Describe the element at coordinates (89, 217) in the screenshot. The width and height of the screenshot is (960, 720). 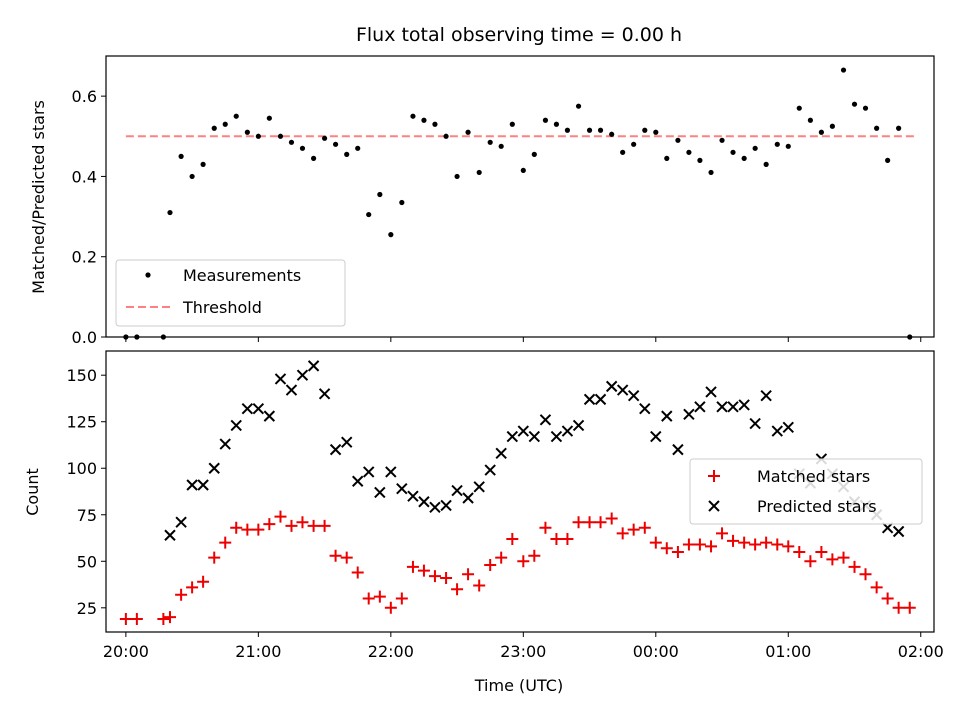
I see `ratio-y-ticks: 0.0 0.2 0.4 0.6` at that location.